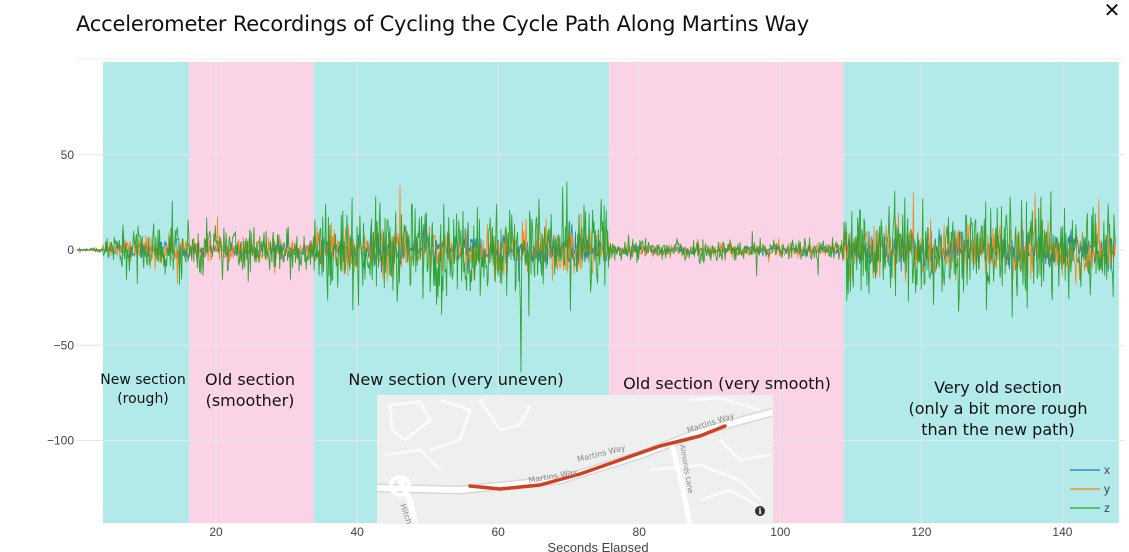 The image size is (1129, 552). What do you see at coordinates (998, 387) in the screenshot?
I see `region-label-line: Very old section` at bounding box center [998, 387].